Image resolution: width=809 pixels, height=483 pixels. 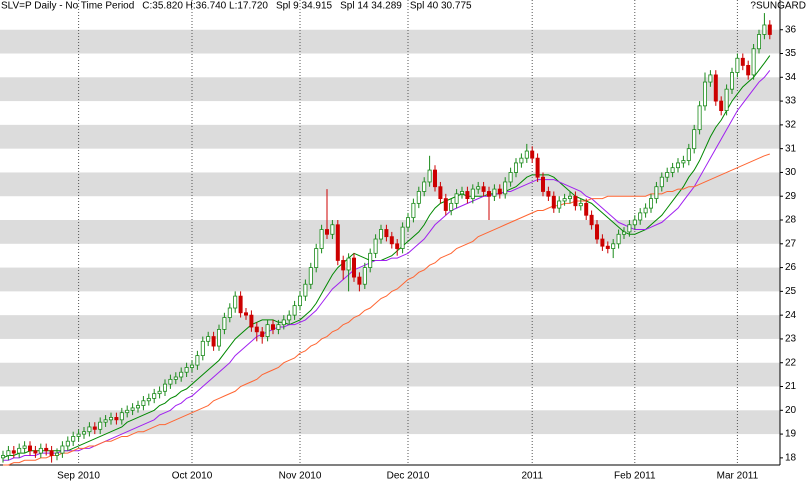 I want to click on y-tick-label: 36, so click(x=791, y=29).